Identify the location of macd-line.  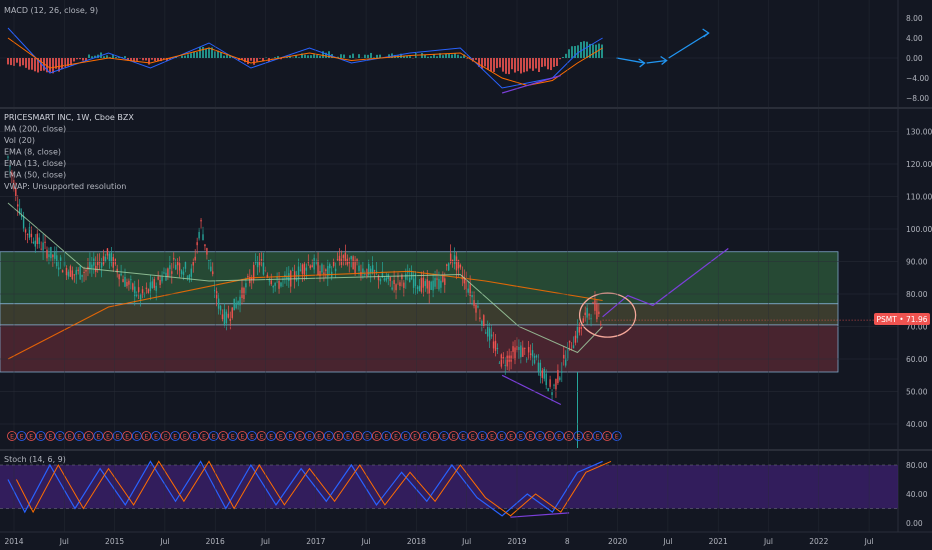
(305, 58).